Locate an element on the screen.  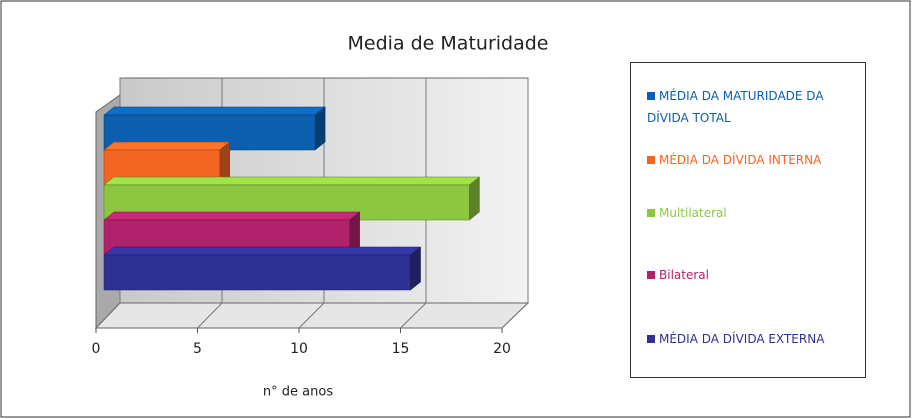
legend-label: Bilateral is located at coordinates (684, 275).